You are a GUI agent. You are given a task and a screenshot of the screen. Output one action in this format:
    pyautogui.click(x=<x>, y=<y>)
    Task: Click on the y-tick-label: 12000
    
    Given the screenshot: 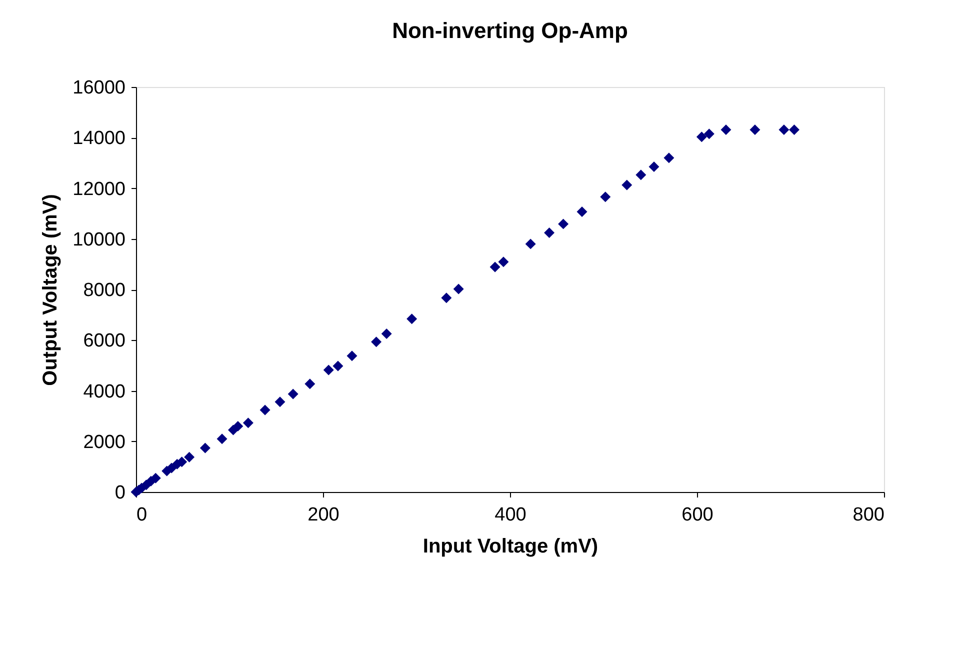 What is the action you would take?
    pyautogui.click(x=99, y=189)
    